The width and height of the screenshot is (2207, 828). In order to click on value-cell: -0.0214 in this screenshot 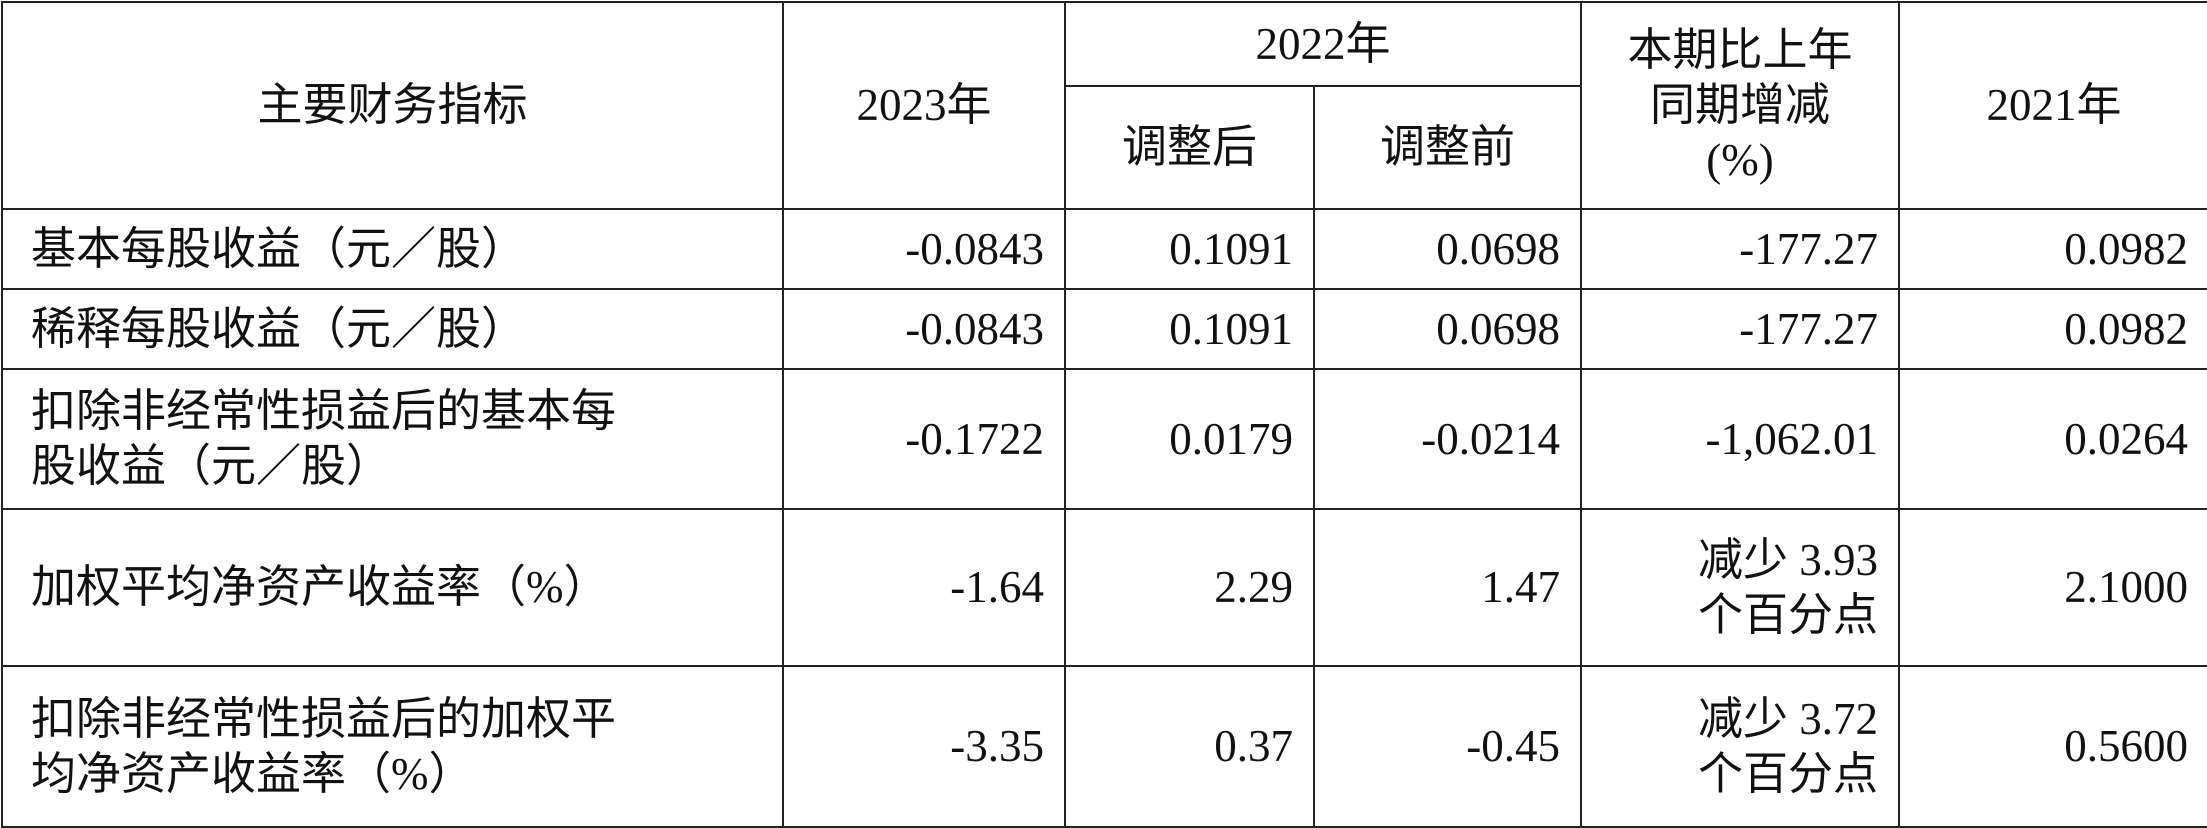, I will do `click(1447, 439)`.